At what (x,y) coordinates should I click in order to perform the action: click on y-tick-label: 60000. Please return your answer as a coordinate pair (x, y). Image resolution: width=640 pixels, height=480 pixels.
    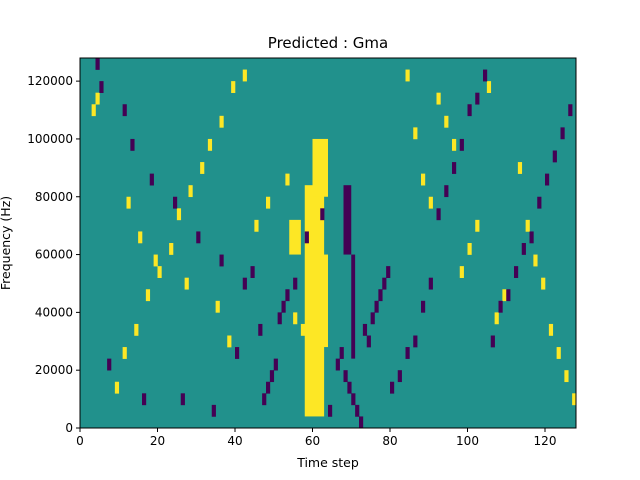
    Looking at the image, I should click on (54, 255).